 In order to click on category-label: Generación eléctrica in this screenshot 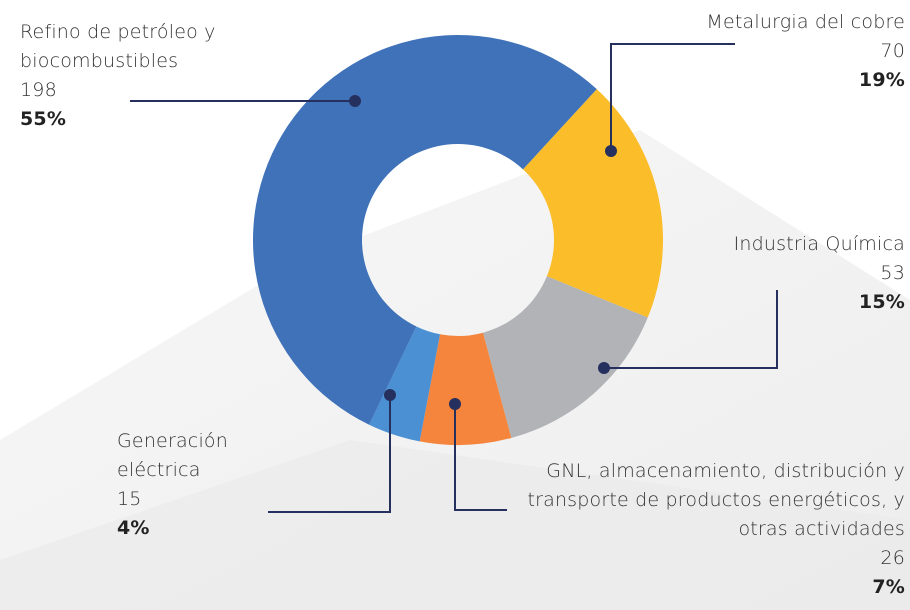, I will do `click(172, 455)`.